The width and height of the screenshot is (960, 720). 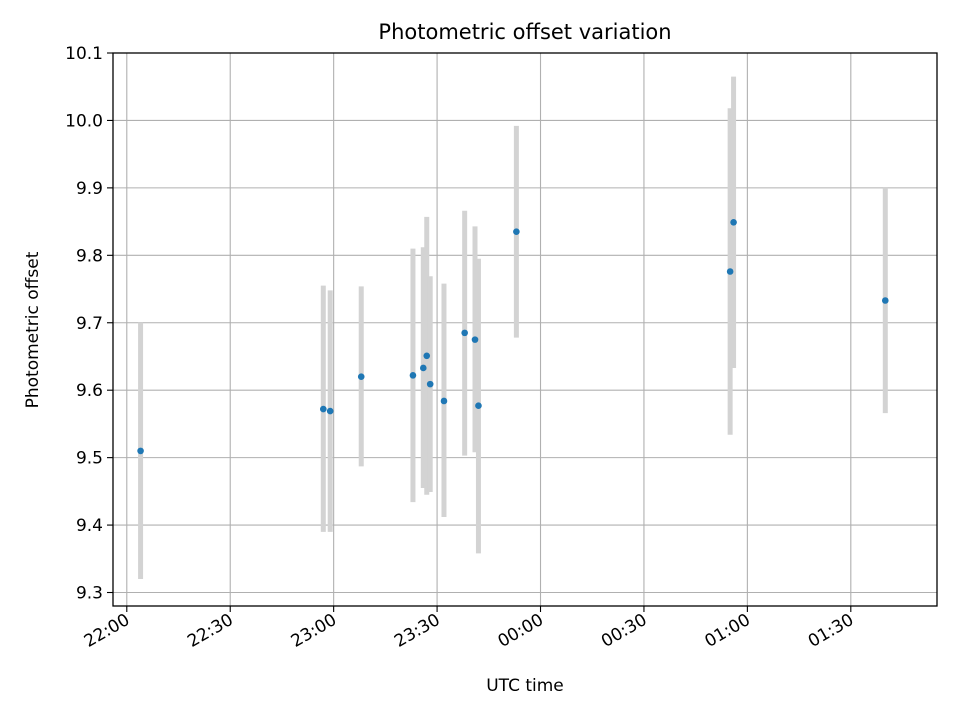 What do you see at coordinates (417, 631) in the screenshot?
I see `x-tick-label: 23:30` at bounding box center [417, 631].